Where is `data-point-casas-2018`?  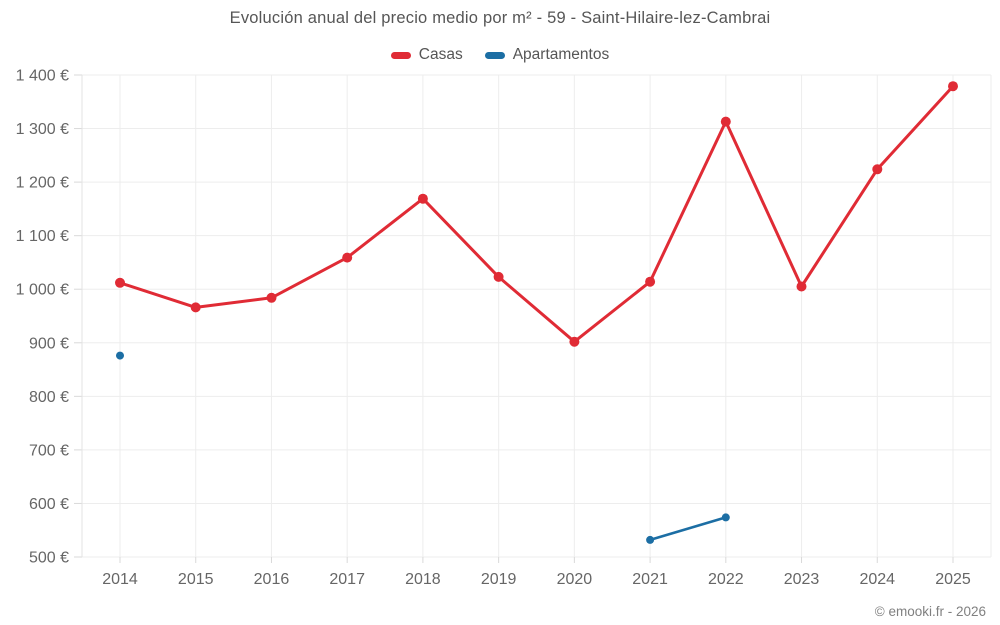 data-point-casas-2018 is located at coordinates (422, 198).